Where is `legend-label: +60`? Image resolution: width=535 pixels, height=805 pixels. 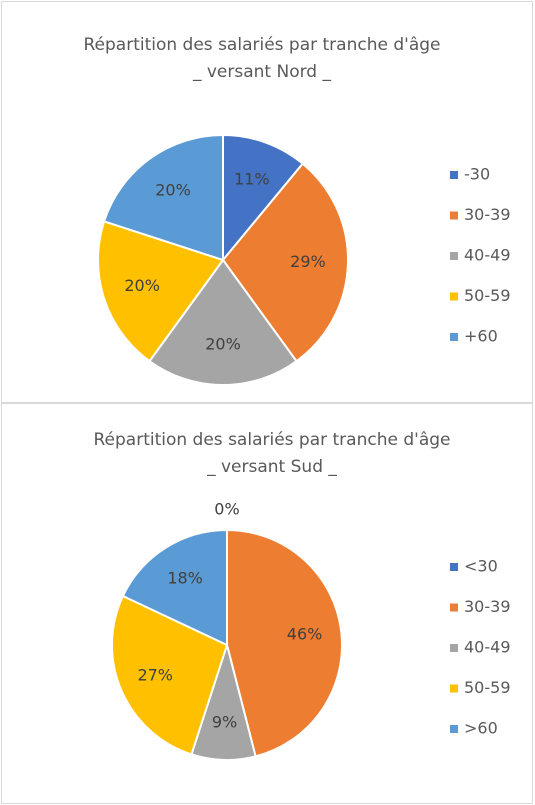 legend-label: +60 is located at coordinates (481, 336).